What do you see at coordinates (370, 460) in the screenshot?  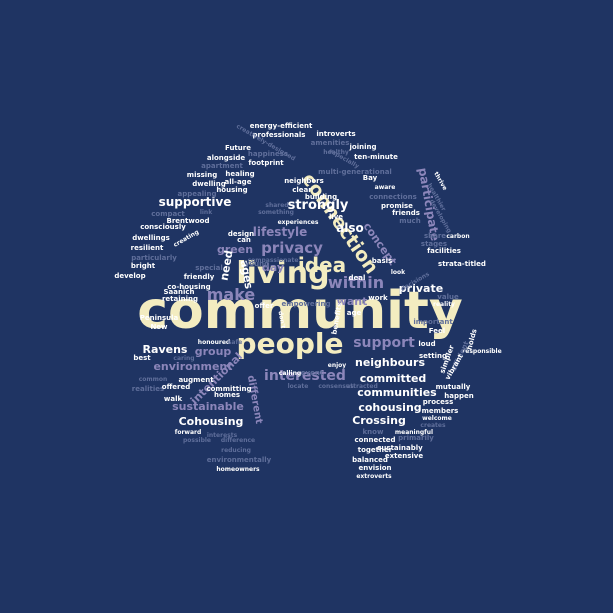 I see `word-balanced: balanced` at bounding box center [370, 460].